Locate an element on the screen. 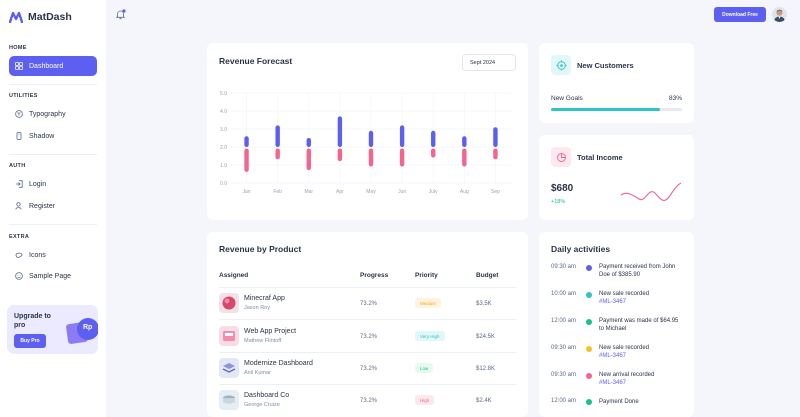 The height and width of the screenshot is (417, 800). x-tick-label: Jan is located at coordinates (247, 192).